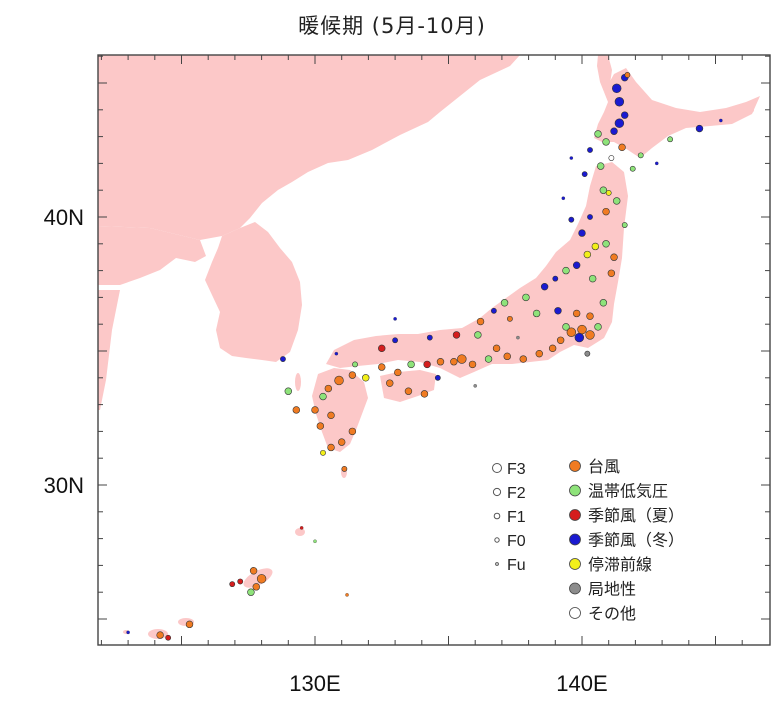  Describe the element at coordinates (620, 564) in the screenshot. I see `legend-cause-label: 停滞前線` at that location.